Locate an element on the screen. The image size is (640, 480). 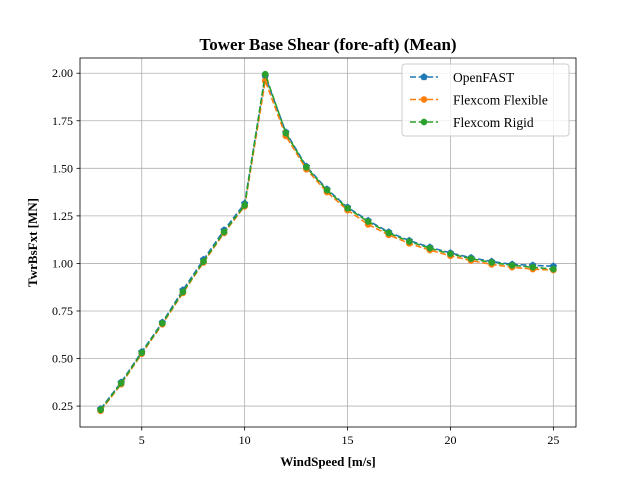
y-tick-label: 1.50 is located at coordinates (62, 168).